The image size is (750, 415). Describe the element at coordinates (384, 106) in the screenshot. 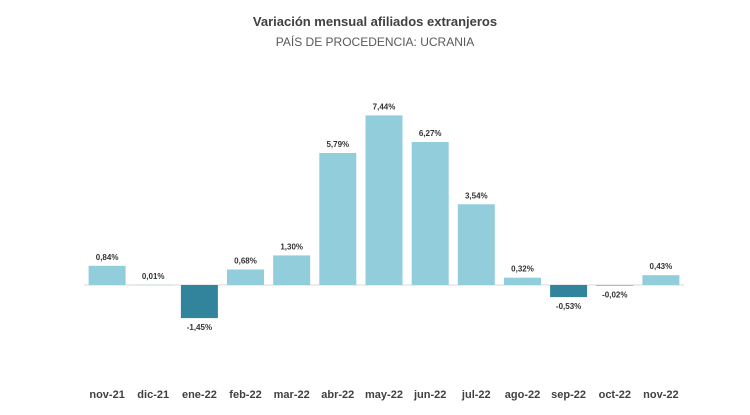

I see `data-label-may-22: 7,44%` at that location.